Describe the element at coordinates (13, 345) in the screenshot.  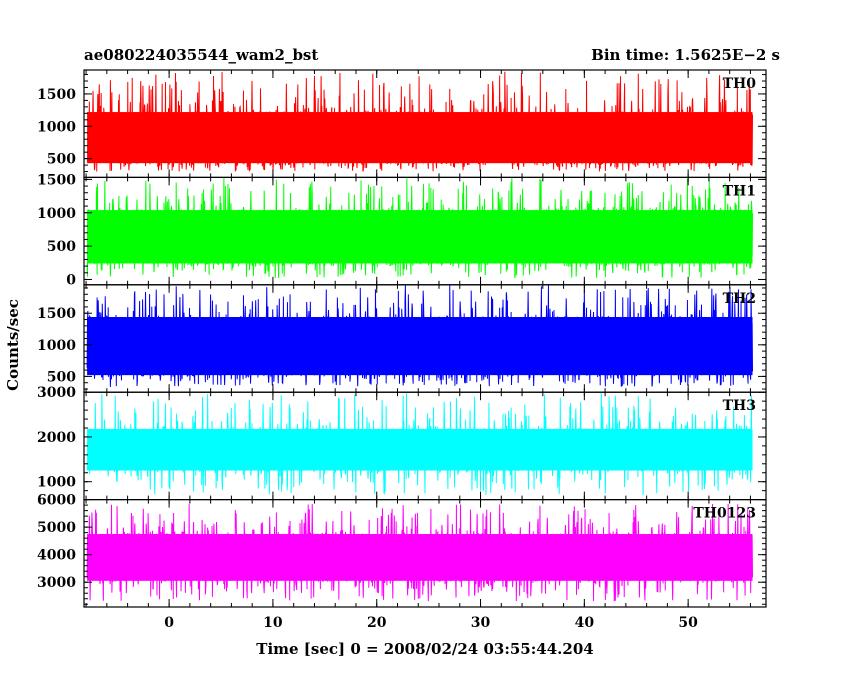
I see `y-axis-label: Counts/sec` at that location.